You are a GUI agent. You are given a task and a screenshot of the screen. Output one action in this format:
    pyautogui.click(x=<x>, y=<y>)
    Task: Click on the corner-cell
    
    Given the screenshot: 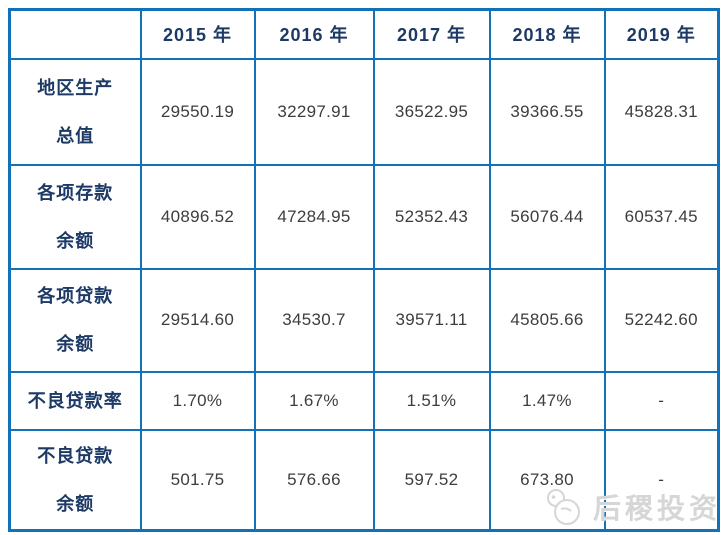 What is the action you would take?
    pyautogui.click(x=75, y=34)
    